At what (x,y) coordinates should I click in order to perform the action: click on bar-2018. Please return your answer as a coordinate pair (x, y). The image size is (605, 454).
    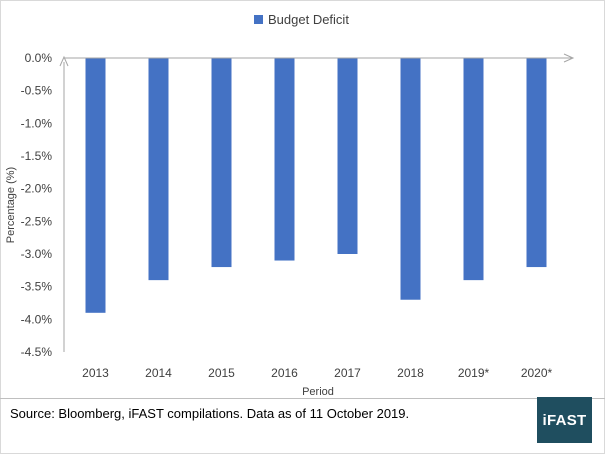
    Looking at the image, I should click on (410, 179).